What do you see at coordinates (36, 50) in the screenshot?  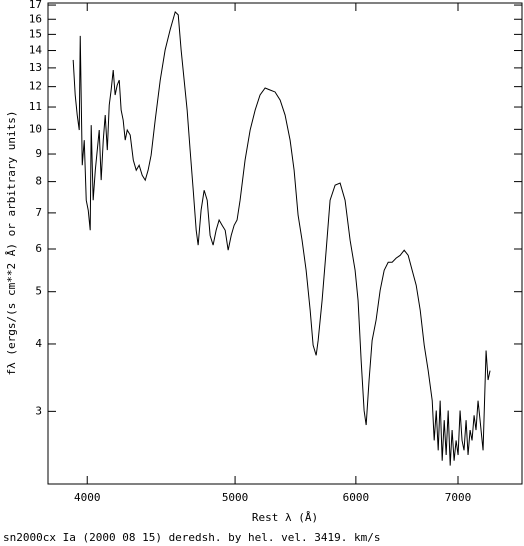 I see `y-tick-label: 14` at bounding box center [36, 50].